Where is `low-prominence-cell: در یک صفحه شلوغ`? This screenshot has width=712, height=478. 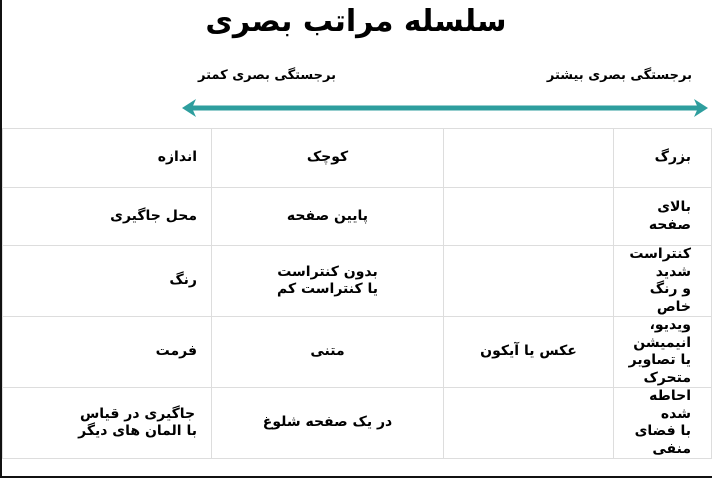 low-prominence-cell: در یک صفحه شلوغ is located at coordinates (327, 423).